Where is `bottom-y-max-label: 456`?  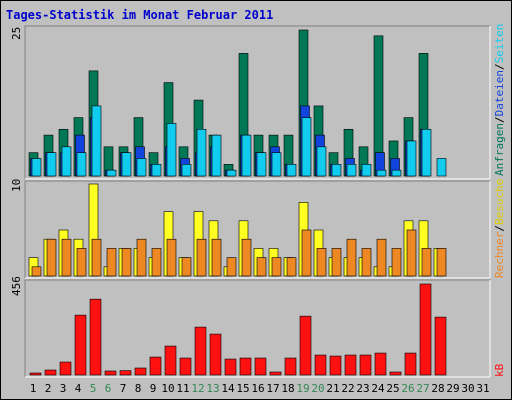
bottom-y-max-label: 456 is located at coordinates (16, 286).